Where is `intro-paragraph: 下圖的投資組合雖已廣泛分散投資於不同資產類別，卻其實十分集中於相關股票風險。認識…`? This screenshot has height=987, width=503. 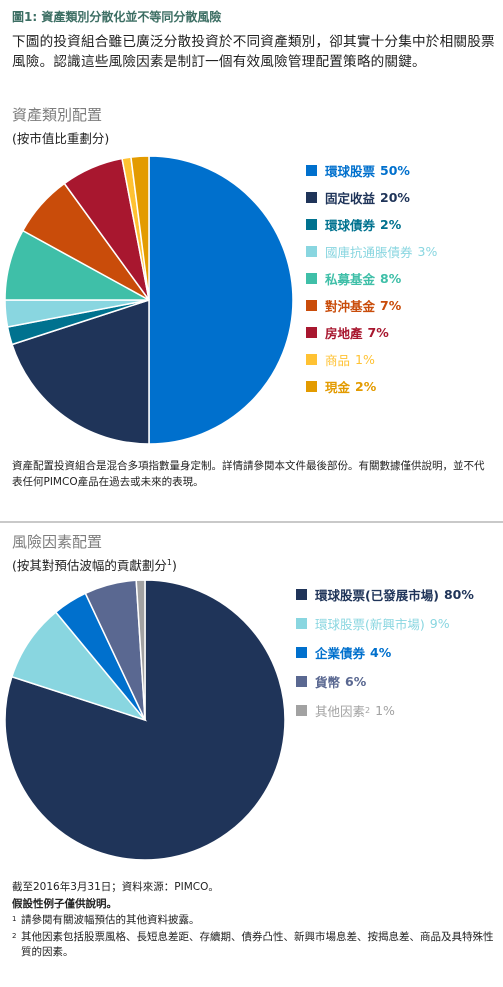 intro-paragraph: 下圖的投資組合雖已廣泛分散投資於不同資產類別，卻其實十分集中於相關股票風險。認識… is located at coordinates (253, 52).